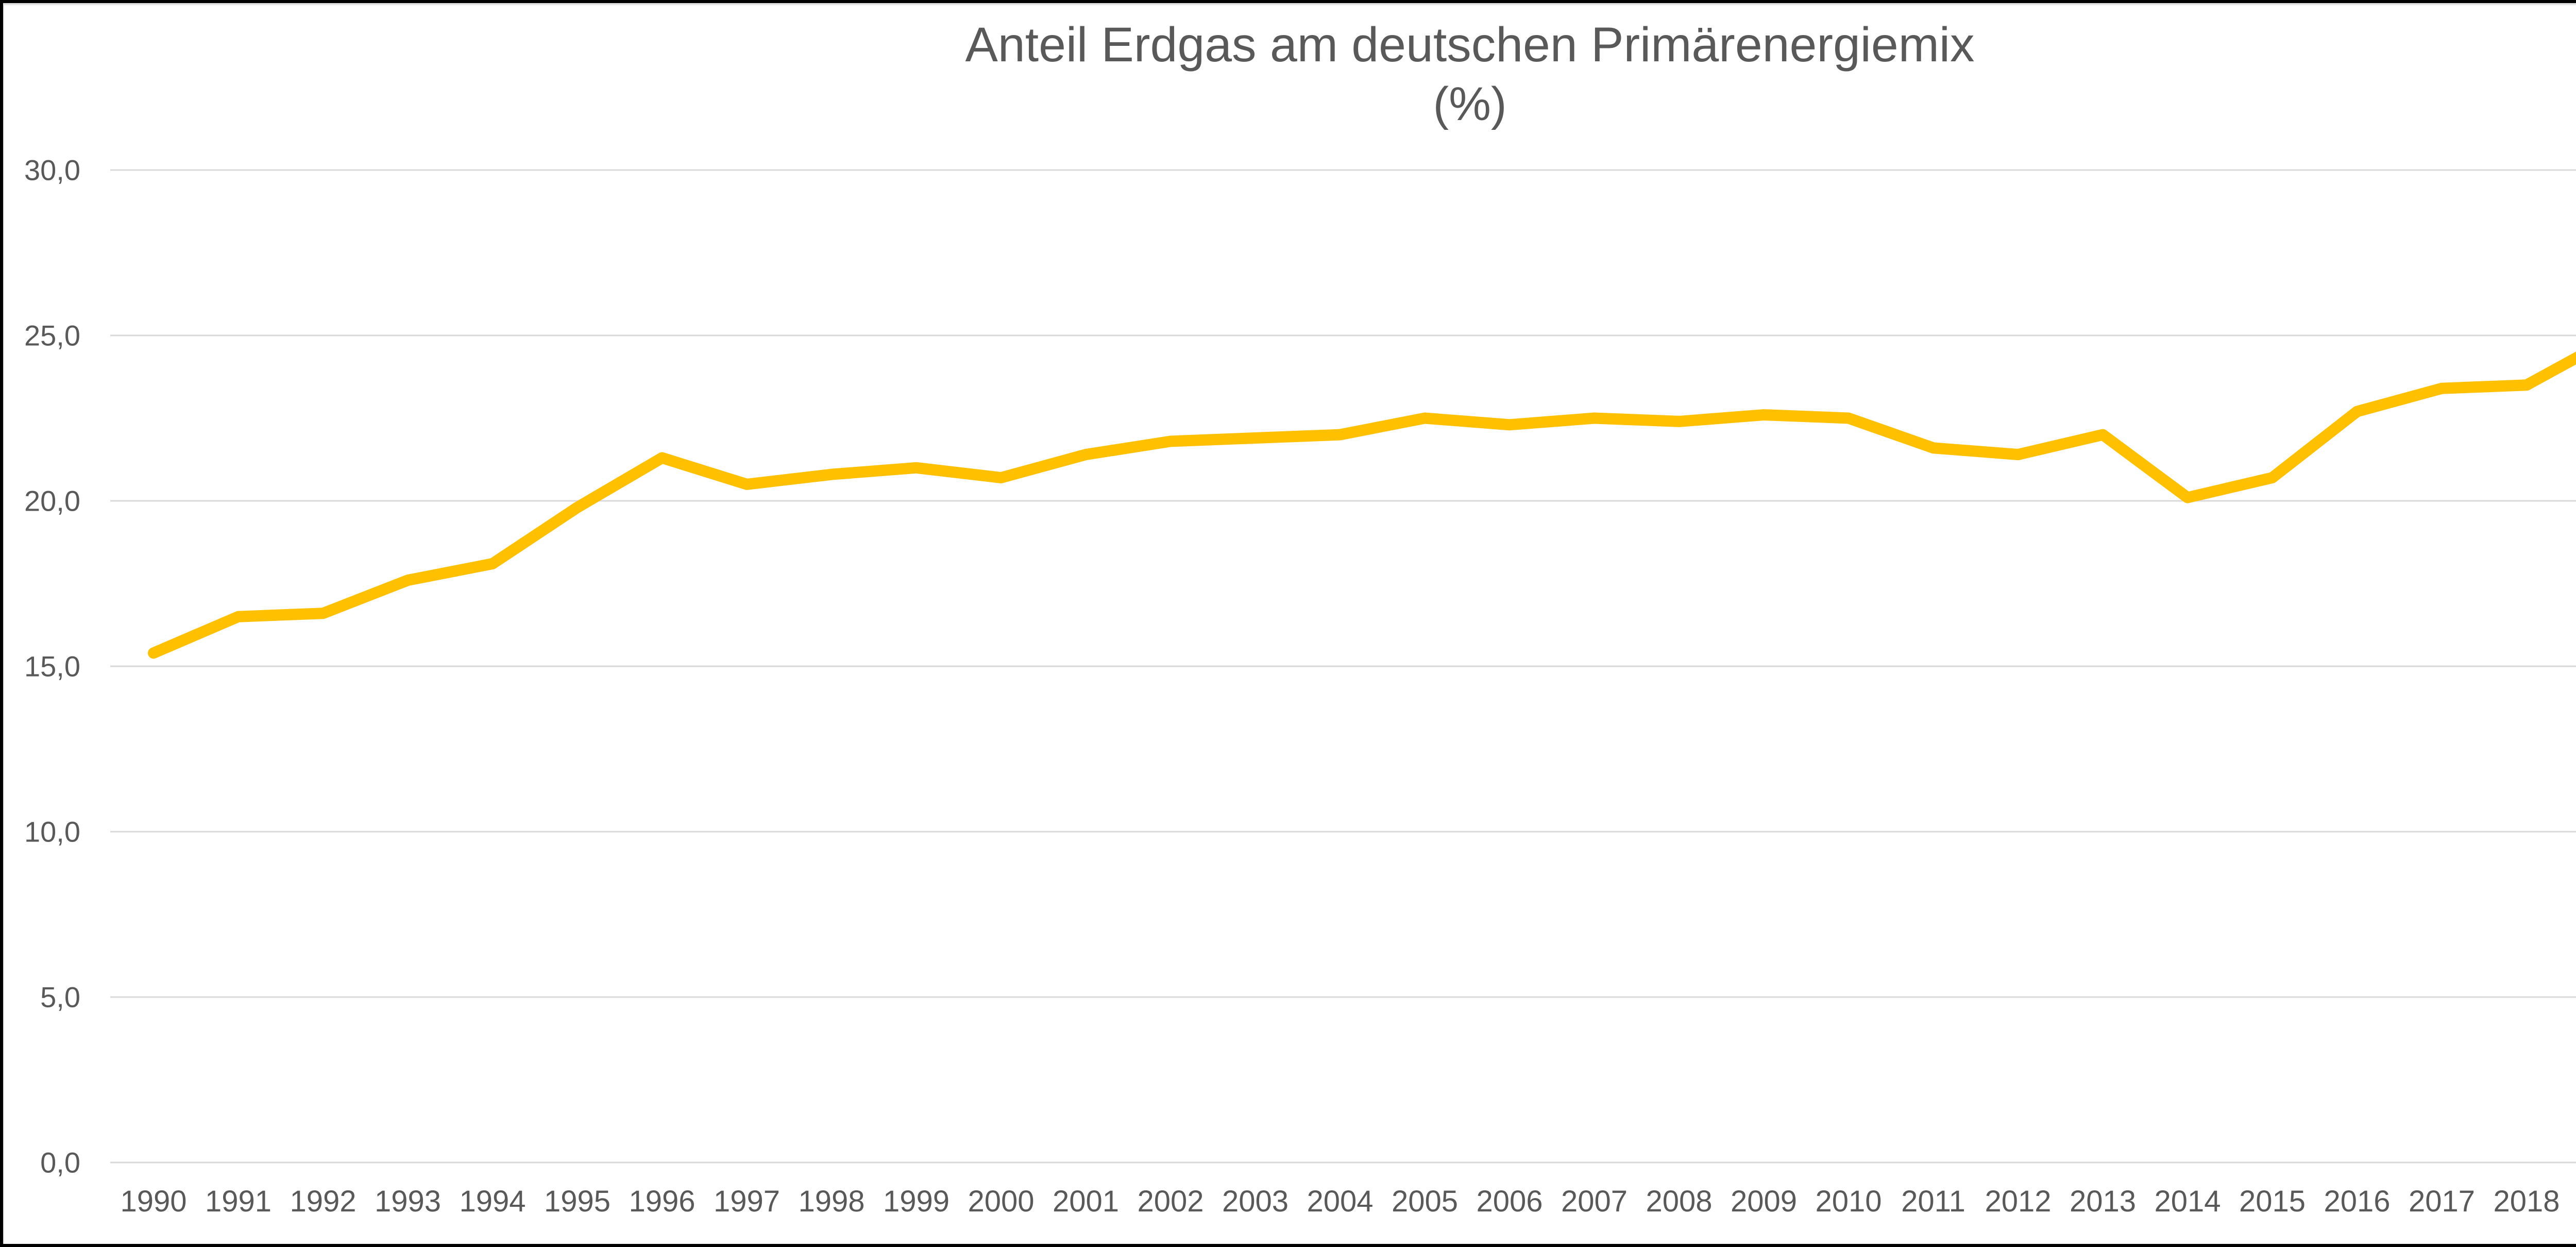 This screenshot has width=2576, height=1247. Describe the element at coordinates (52, 335) in the screenshot. I see `y-axis-tick-label: 25,0` at that location.